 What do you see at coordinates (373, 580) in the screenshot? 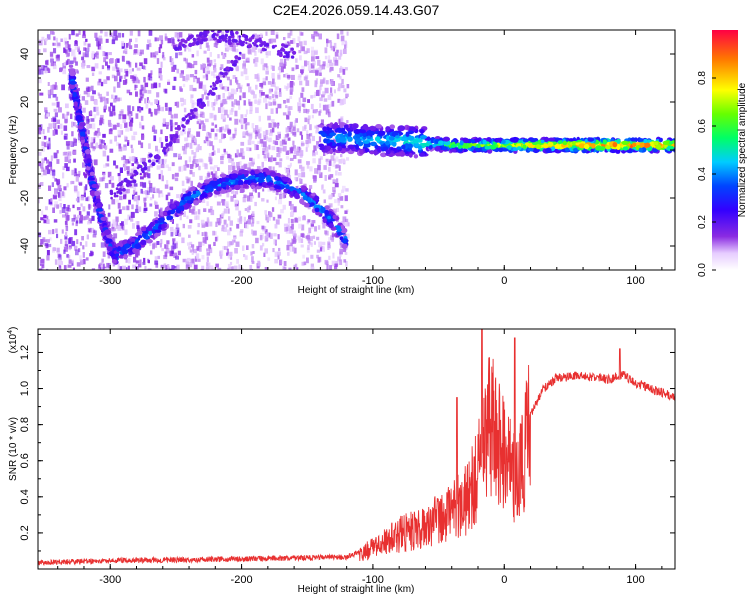
I see `x-tick-label: -100` at bounding box center [373, 580].